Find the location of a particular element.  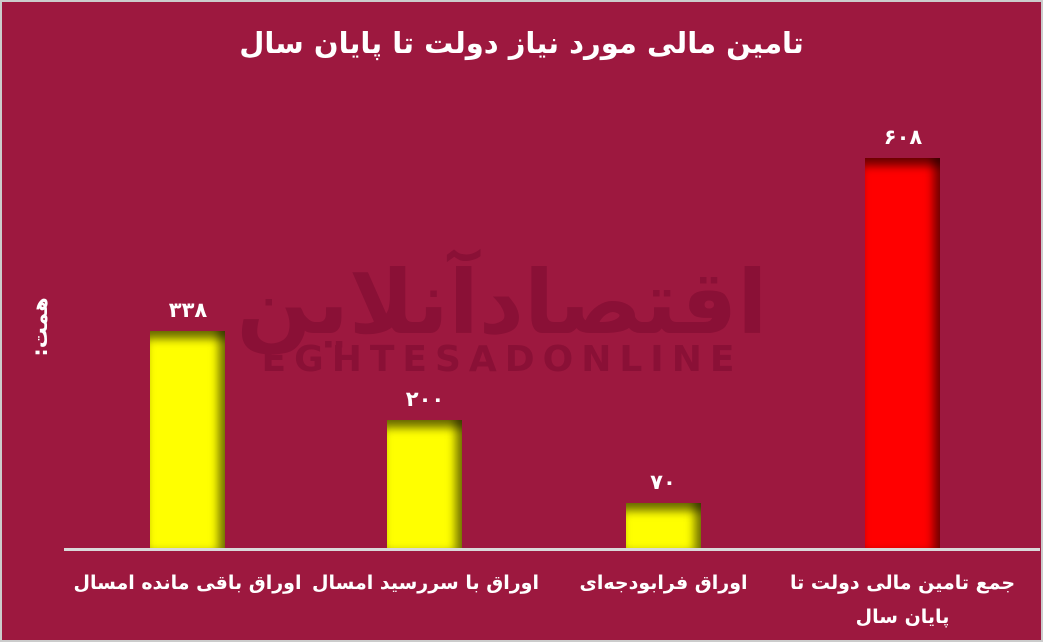

bar-value-label-remaining-bonds: ۳۳۸ is located at coordinates (188, 310).